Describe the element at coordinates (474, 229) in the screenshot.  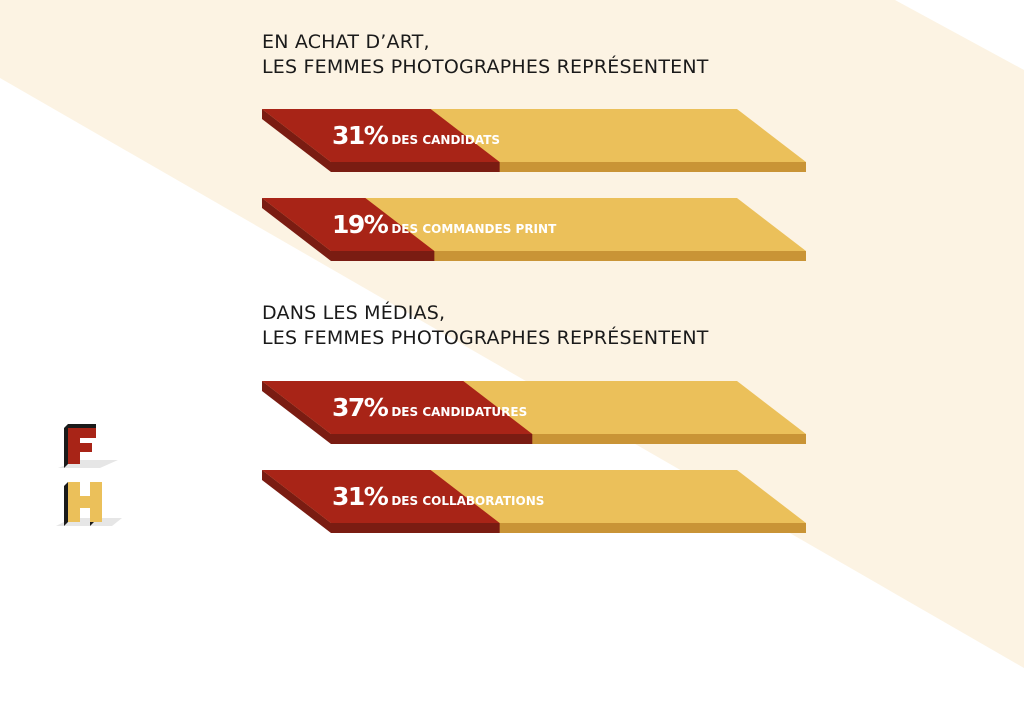
I see `bar-category-label: DES COMMANDES PRINT` at that location.